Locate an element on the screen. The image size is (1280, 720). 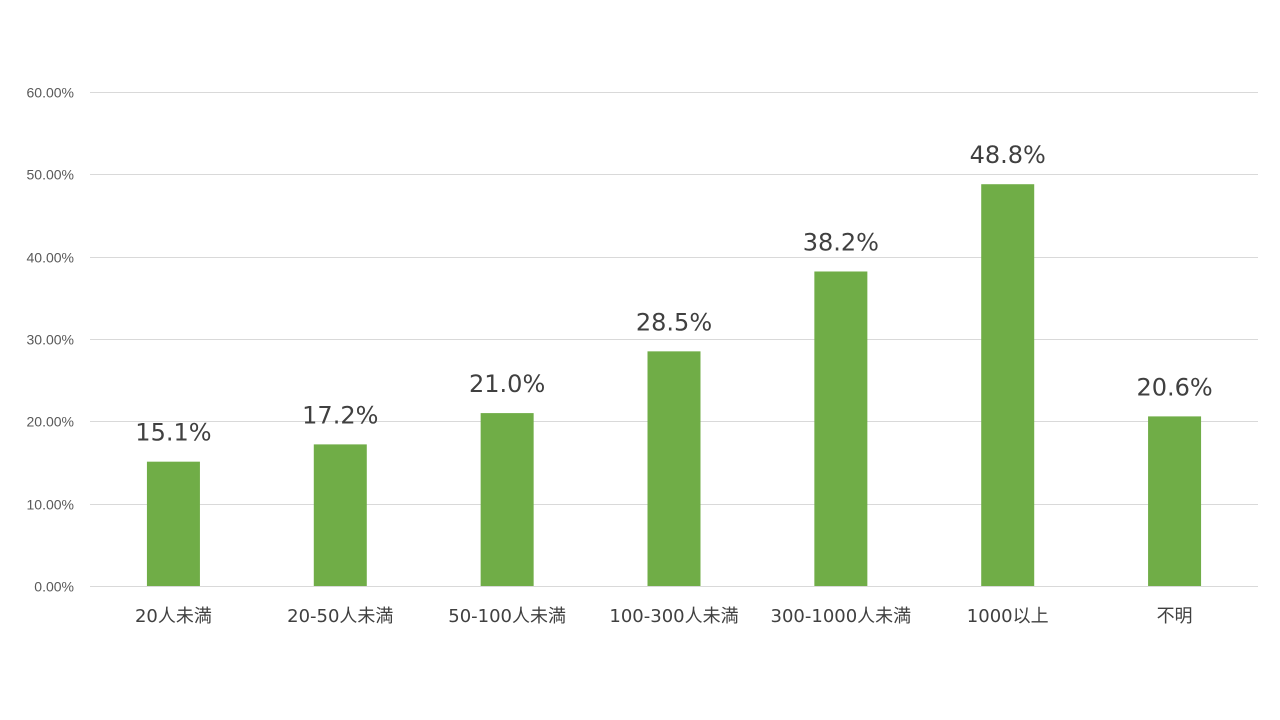
y-tick-label: 30.00% is located at coordinates (50, 340).